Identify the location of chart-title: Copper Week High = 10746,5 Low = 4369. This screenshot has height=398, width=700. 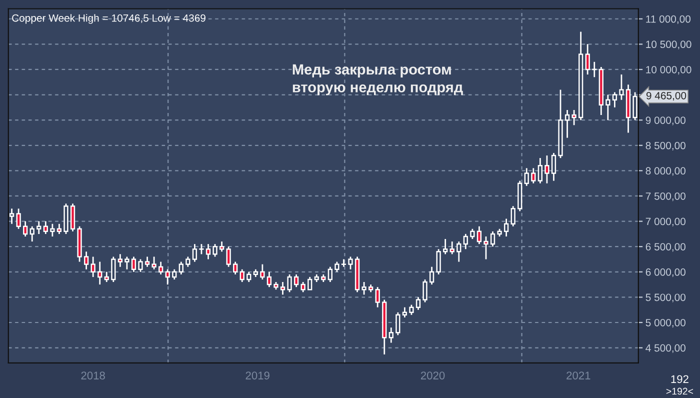
(109, 19).